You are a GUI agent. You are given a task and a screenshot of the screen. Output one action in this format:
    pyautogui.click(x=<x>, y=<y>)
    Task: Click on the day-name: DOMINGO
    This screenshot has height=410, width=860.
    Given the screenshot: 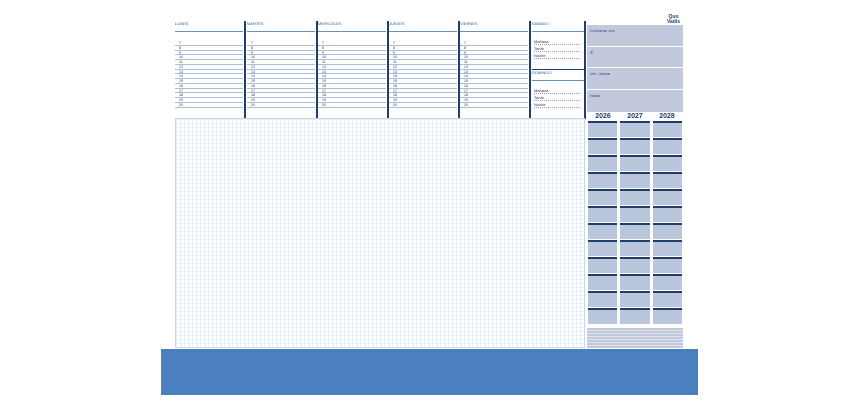 What is the action you would take?
    pyautogui.click(x=542, y=72)
    